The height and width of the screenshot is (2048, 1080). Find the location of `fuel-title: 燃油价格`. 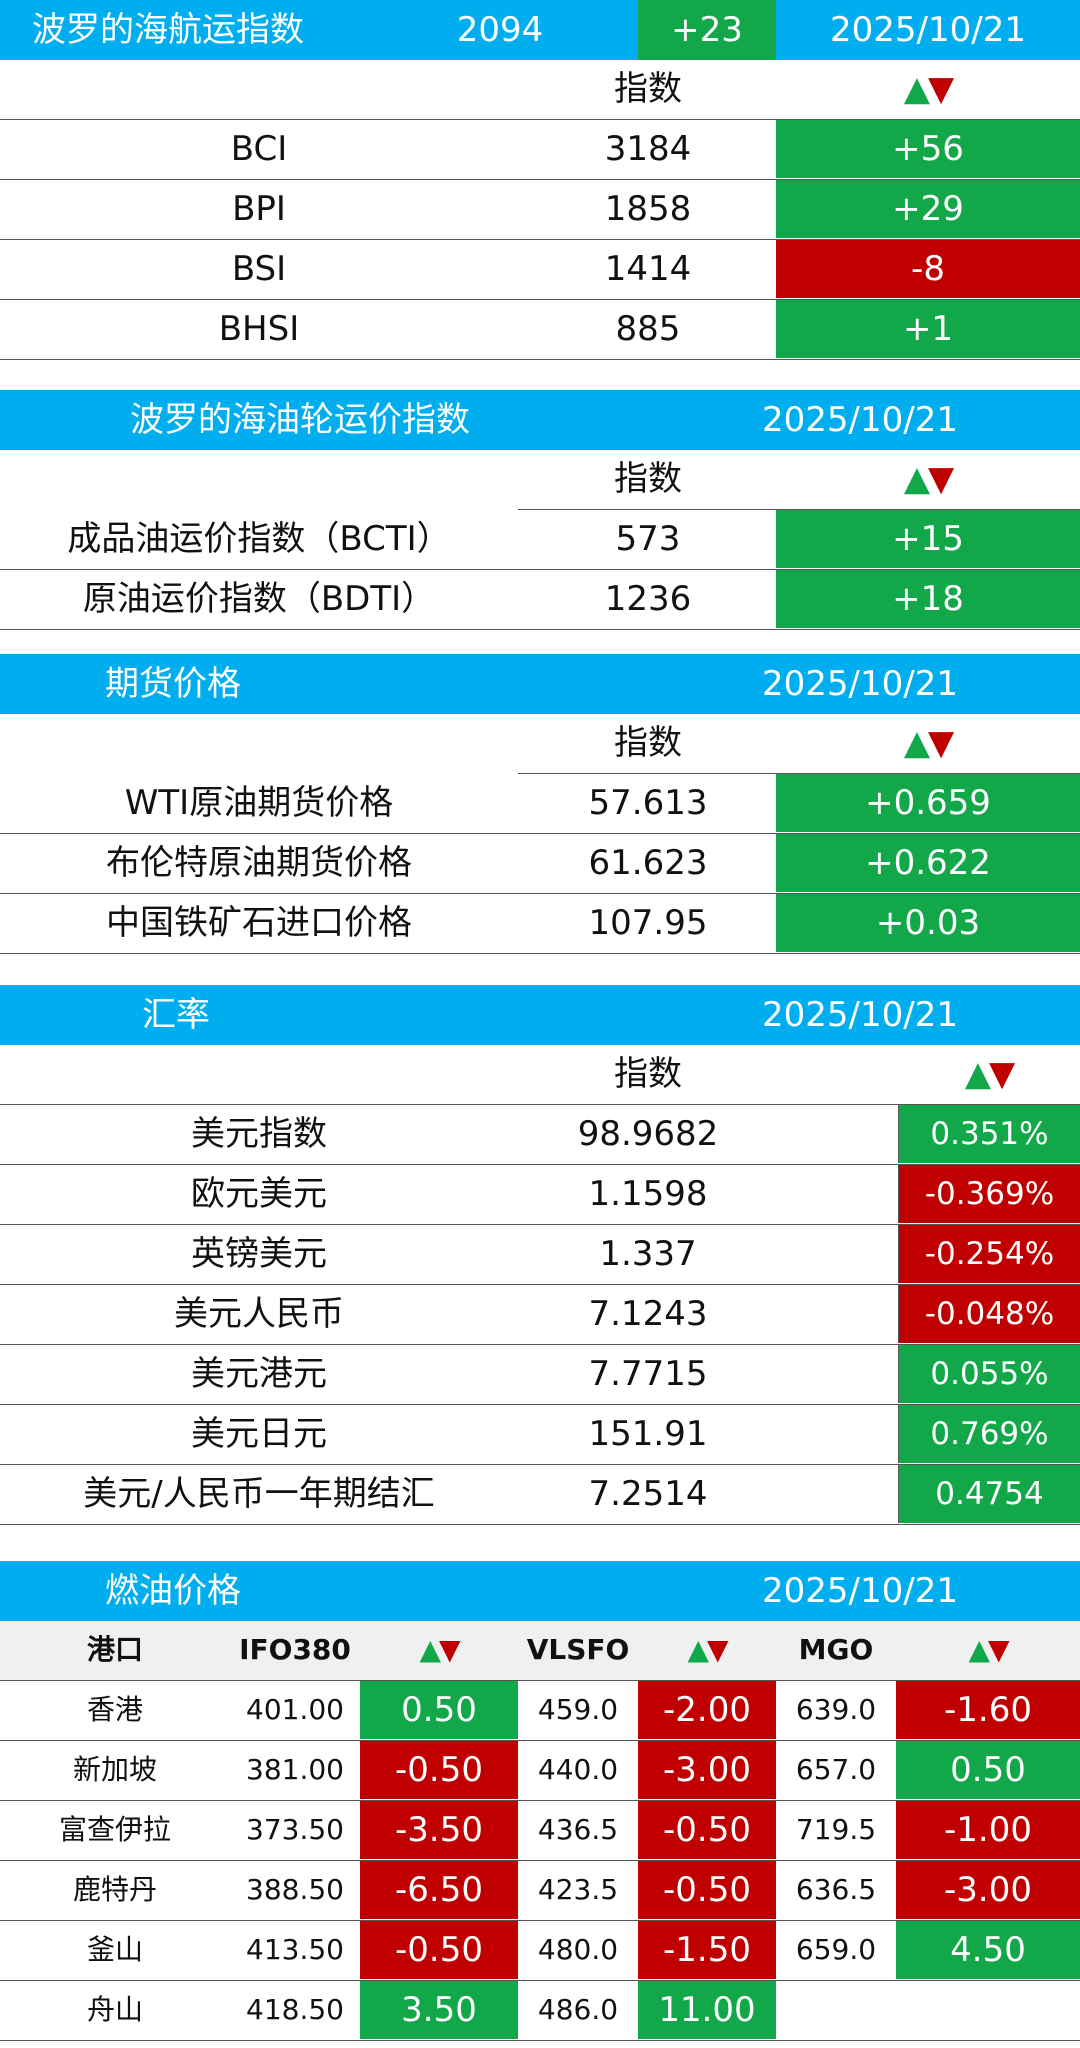

fuel-title: 燃油价格 is located at coordinates (173, 1591).